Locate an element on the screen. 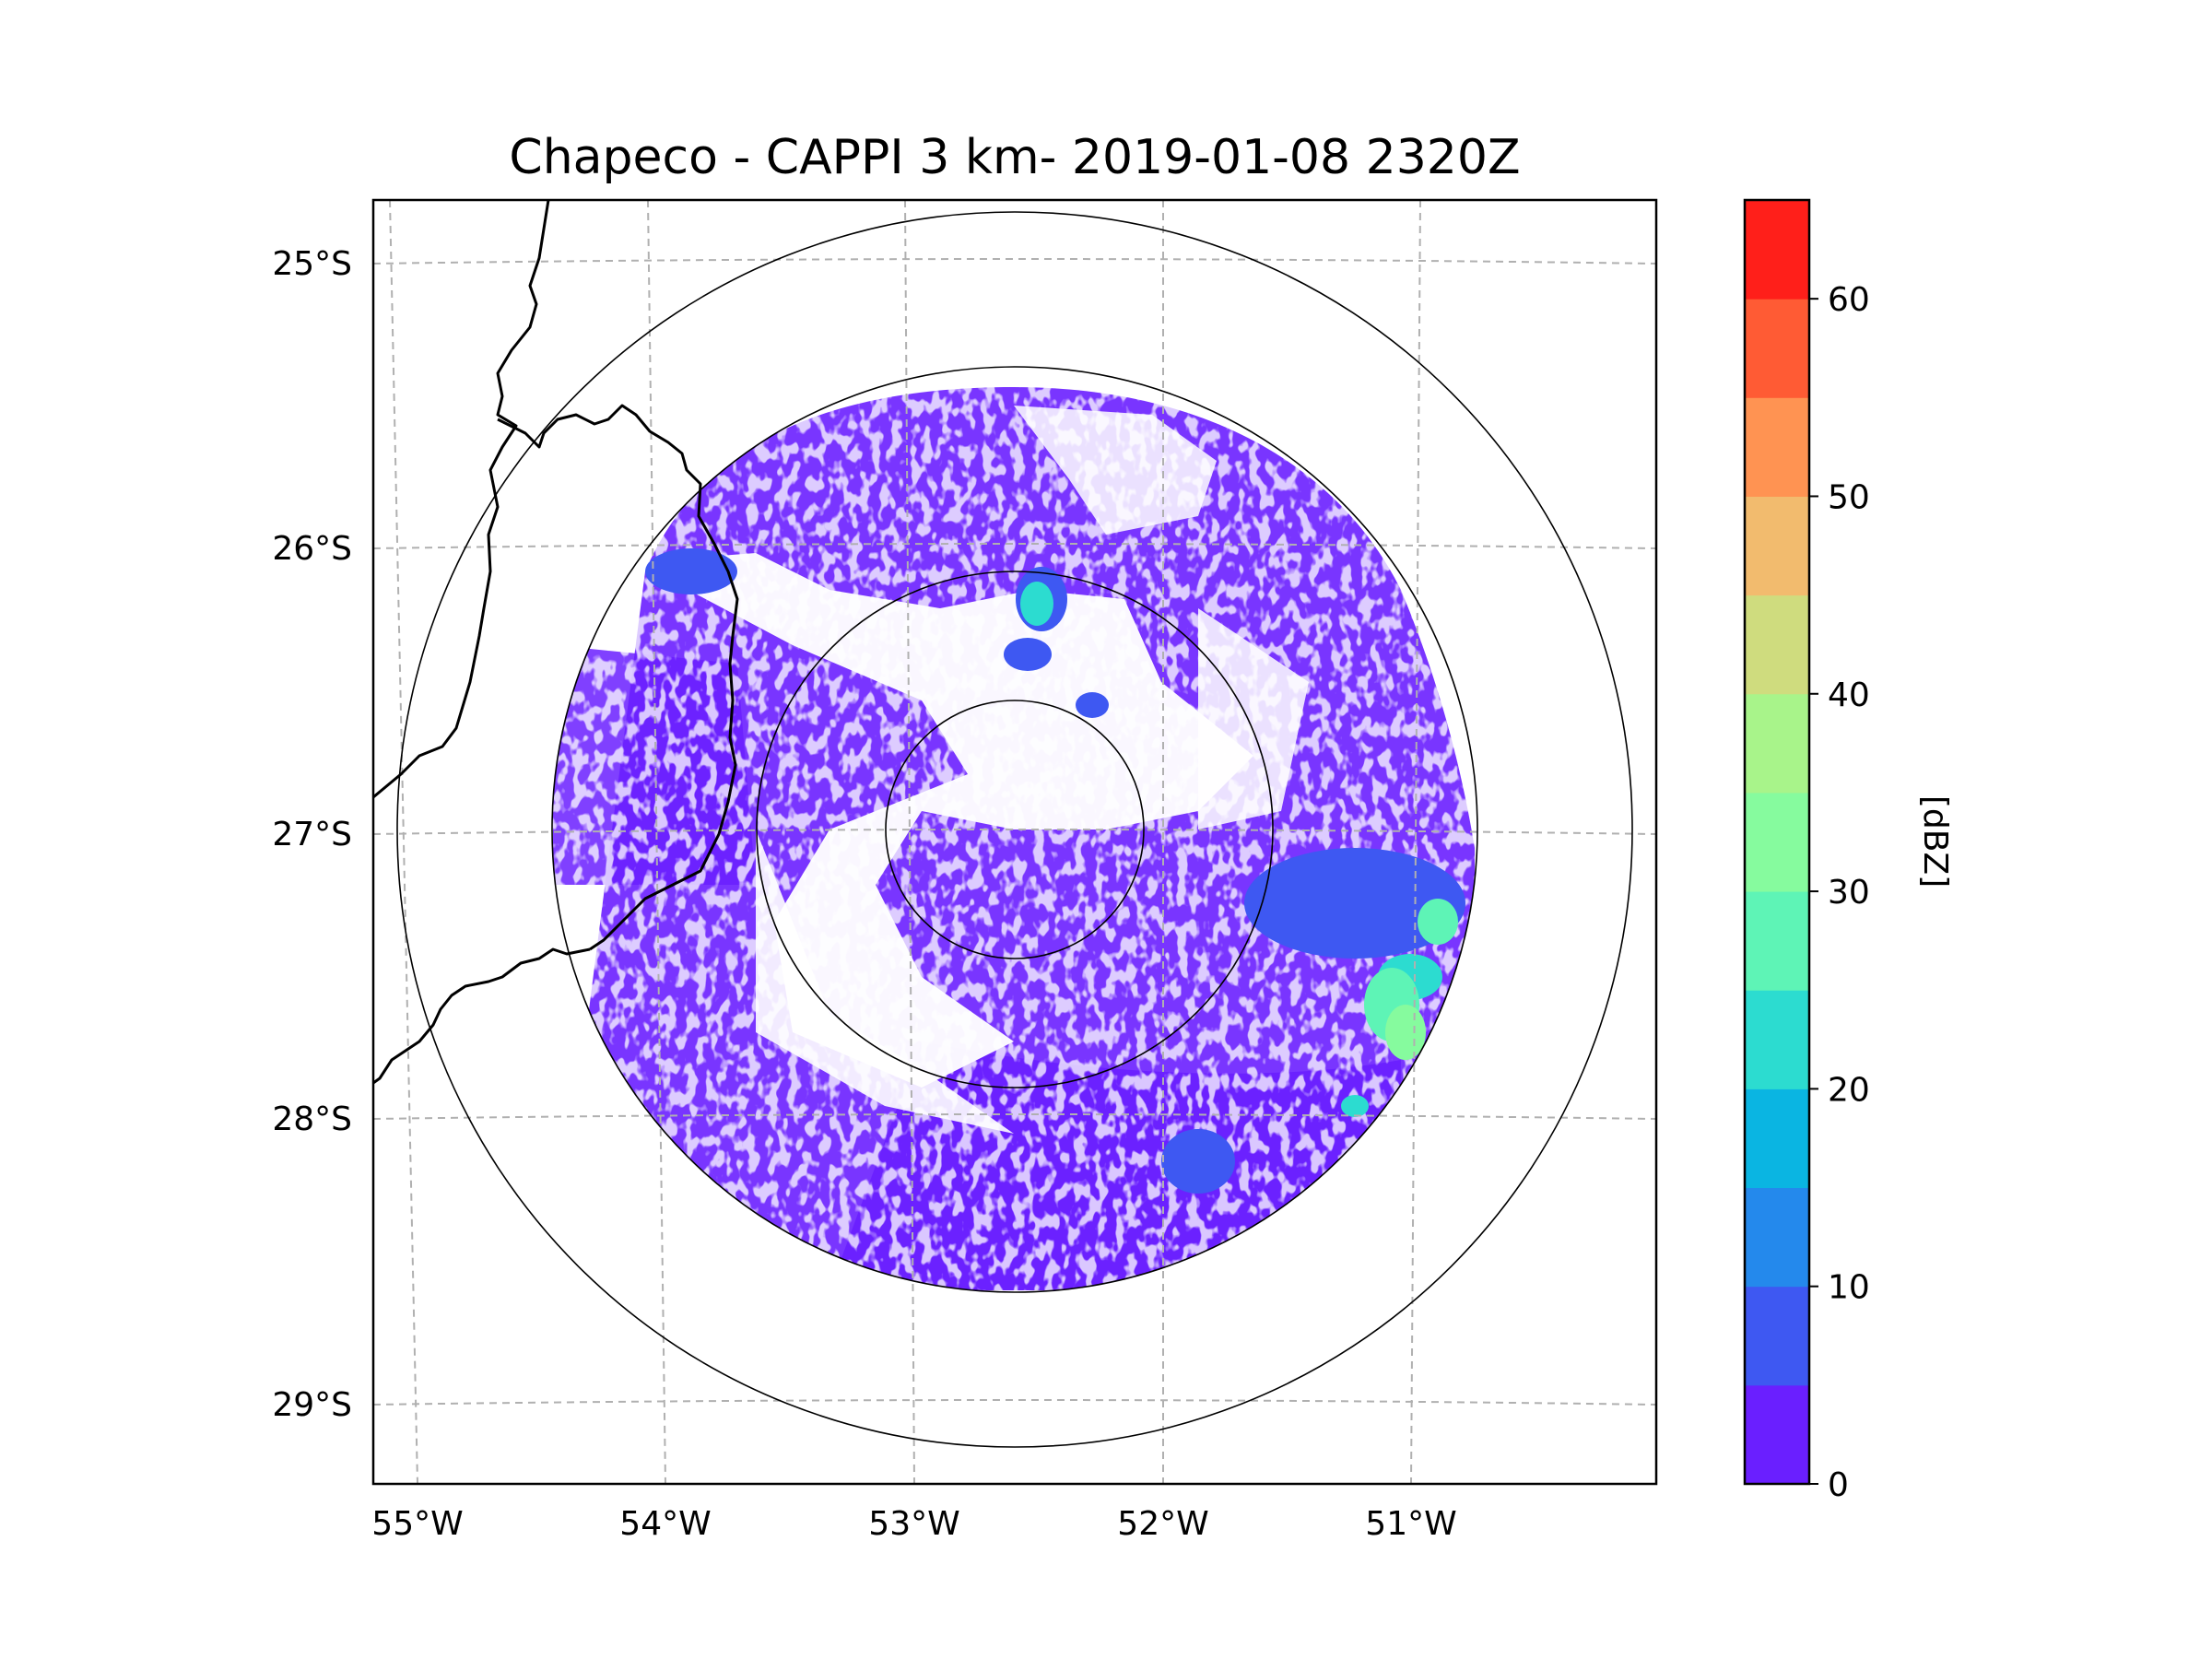 This screenshot has height=1659, width=2212. y-tick-label: 27°S is located at coordinates (312, 834).